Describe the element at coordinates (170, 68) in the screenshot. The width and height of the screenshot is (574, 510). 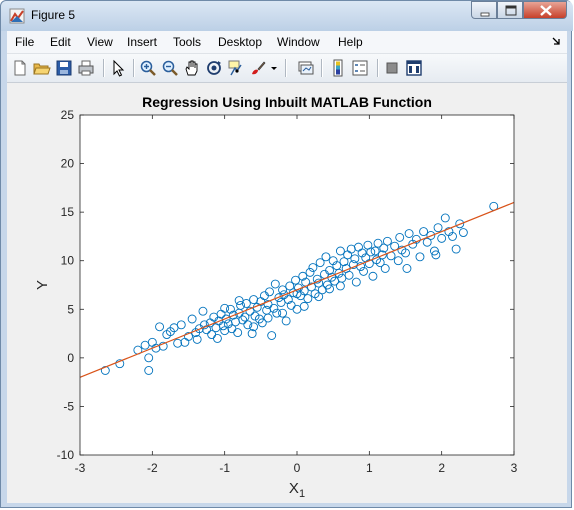
I see `zoom-out-icon` at that location.